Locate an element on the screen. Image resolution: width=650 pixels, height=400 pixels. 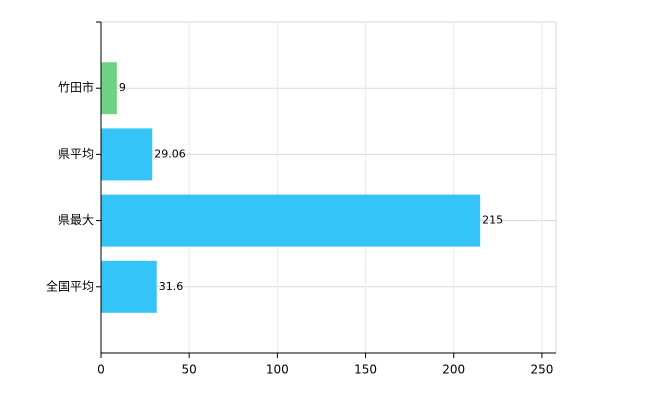
y-tick-label: 全国平均 is located at coordinates (70, 285).